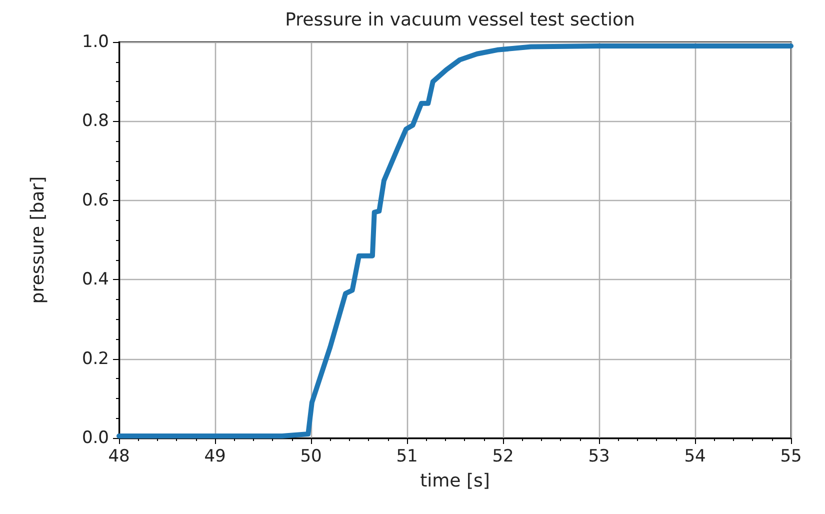 This screenshot has height=514, width=825. What do you see at coordinates (311, 456) in the screenshot?
I see `x-tick-label: 50` at bounding box center [311, 456].